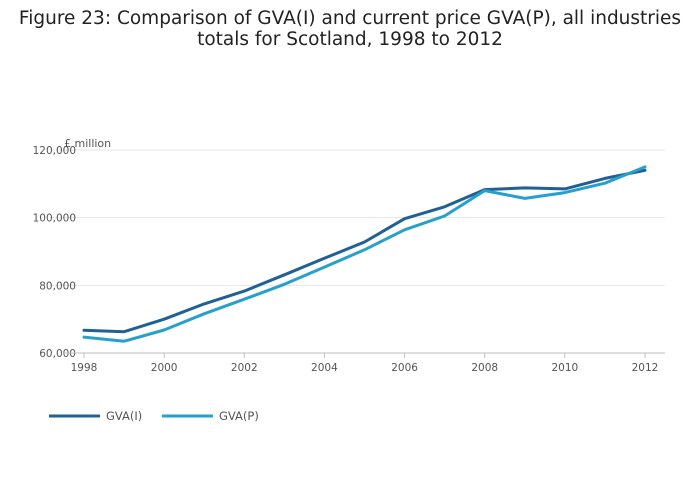  What do you see at coordinates (57, 354) in the screenshot?
I see `y-tick-label: 60,000` at bounding box center [57, 354].